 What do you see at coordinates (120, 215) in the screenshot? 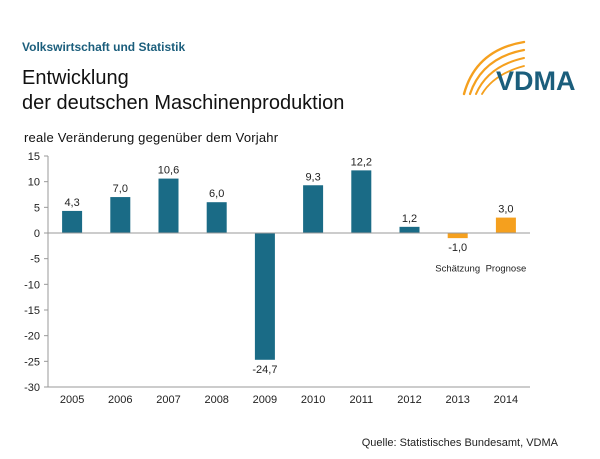
I see `bar-2006` at bounding box center [120, 215].